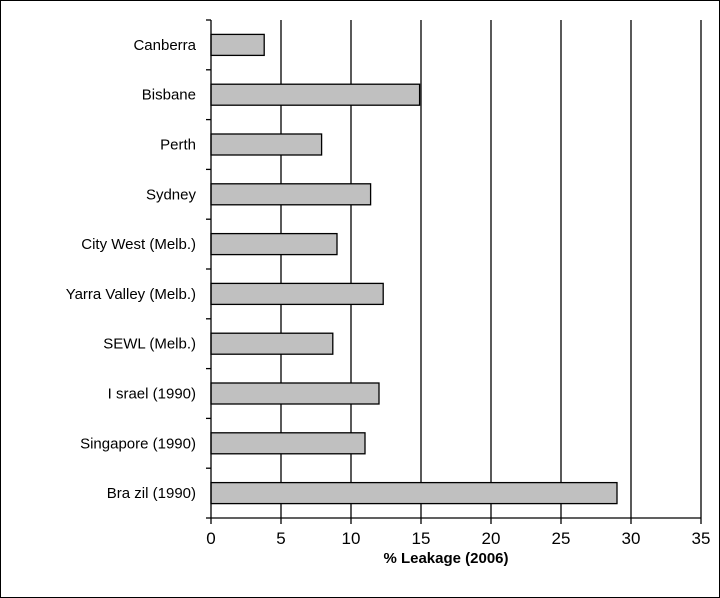 The width and height of the screenshot is (720, 598). What do you see at coordinates (149, 344) in the screenshot?
I see `category-label: SEWL (Melb.)` at bounding box center [149, 344].